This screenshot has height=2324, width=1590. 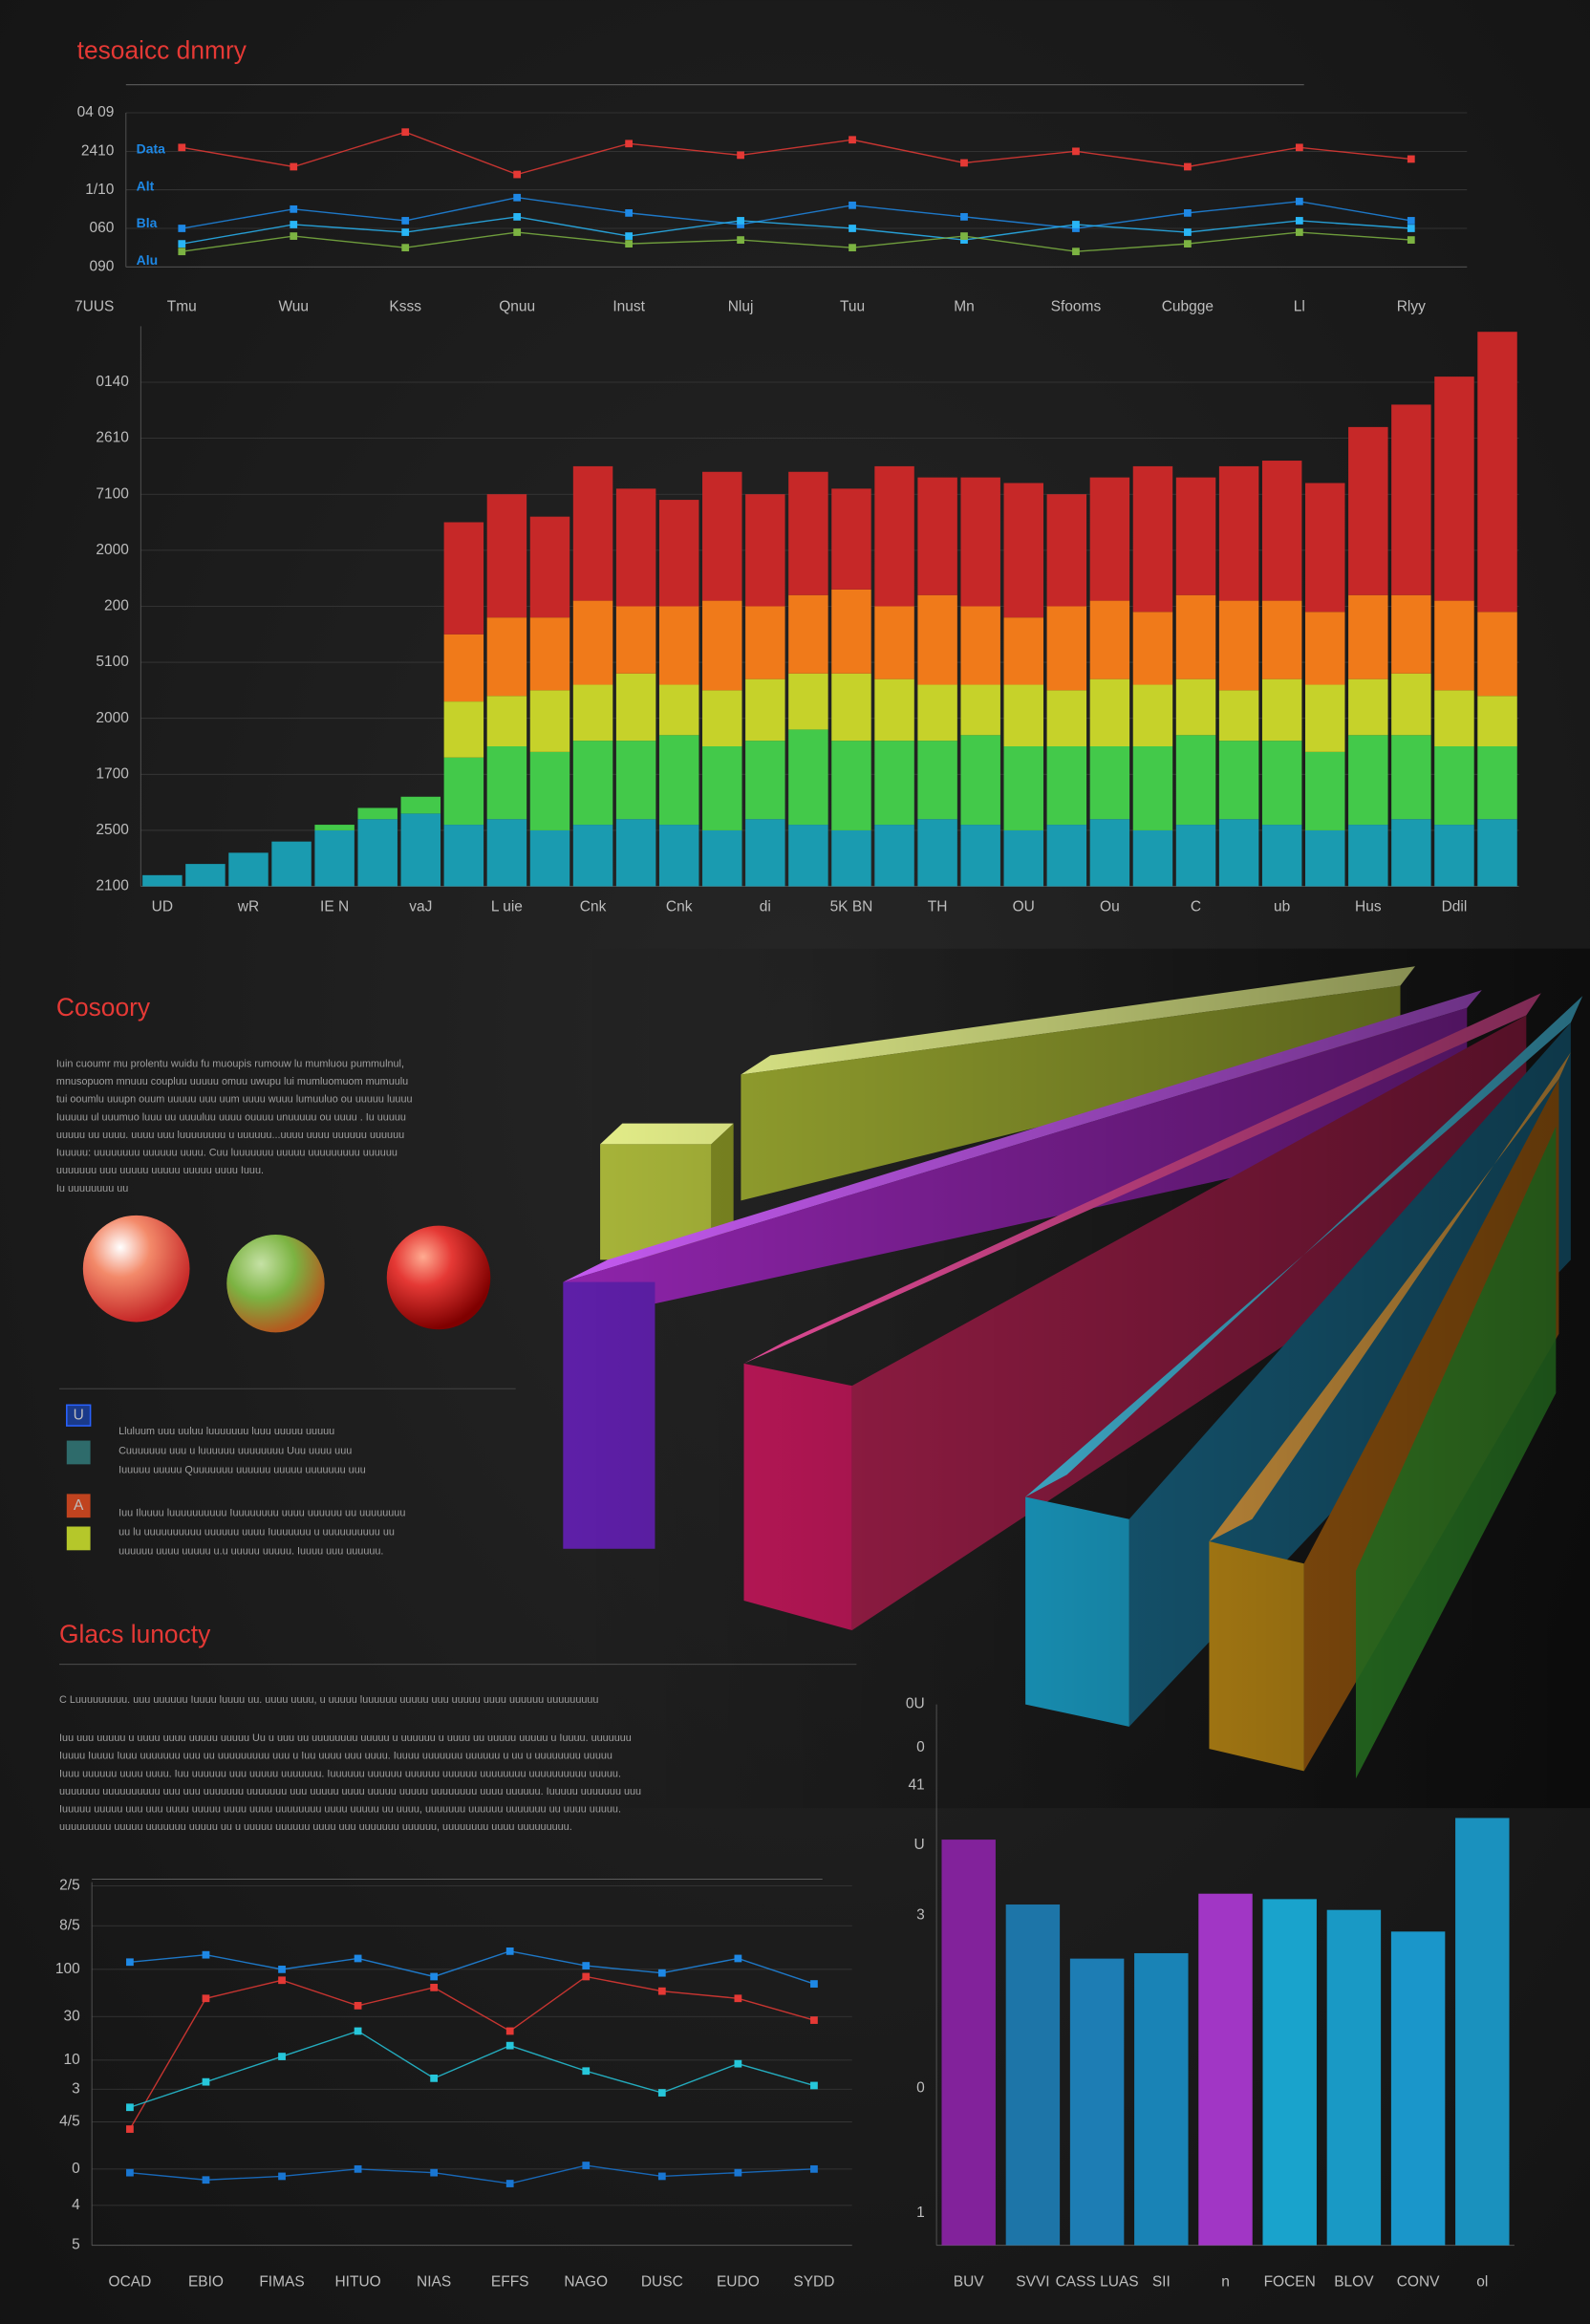 I want to click on y-tick-label: 5, so click(x=76, y=2245).